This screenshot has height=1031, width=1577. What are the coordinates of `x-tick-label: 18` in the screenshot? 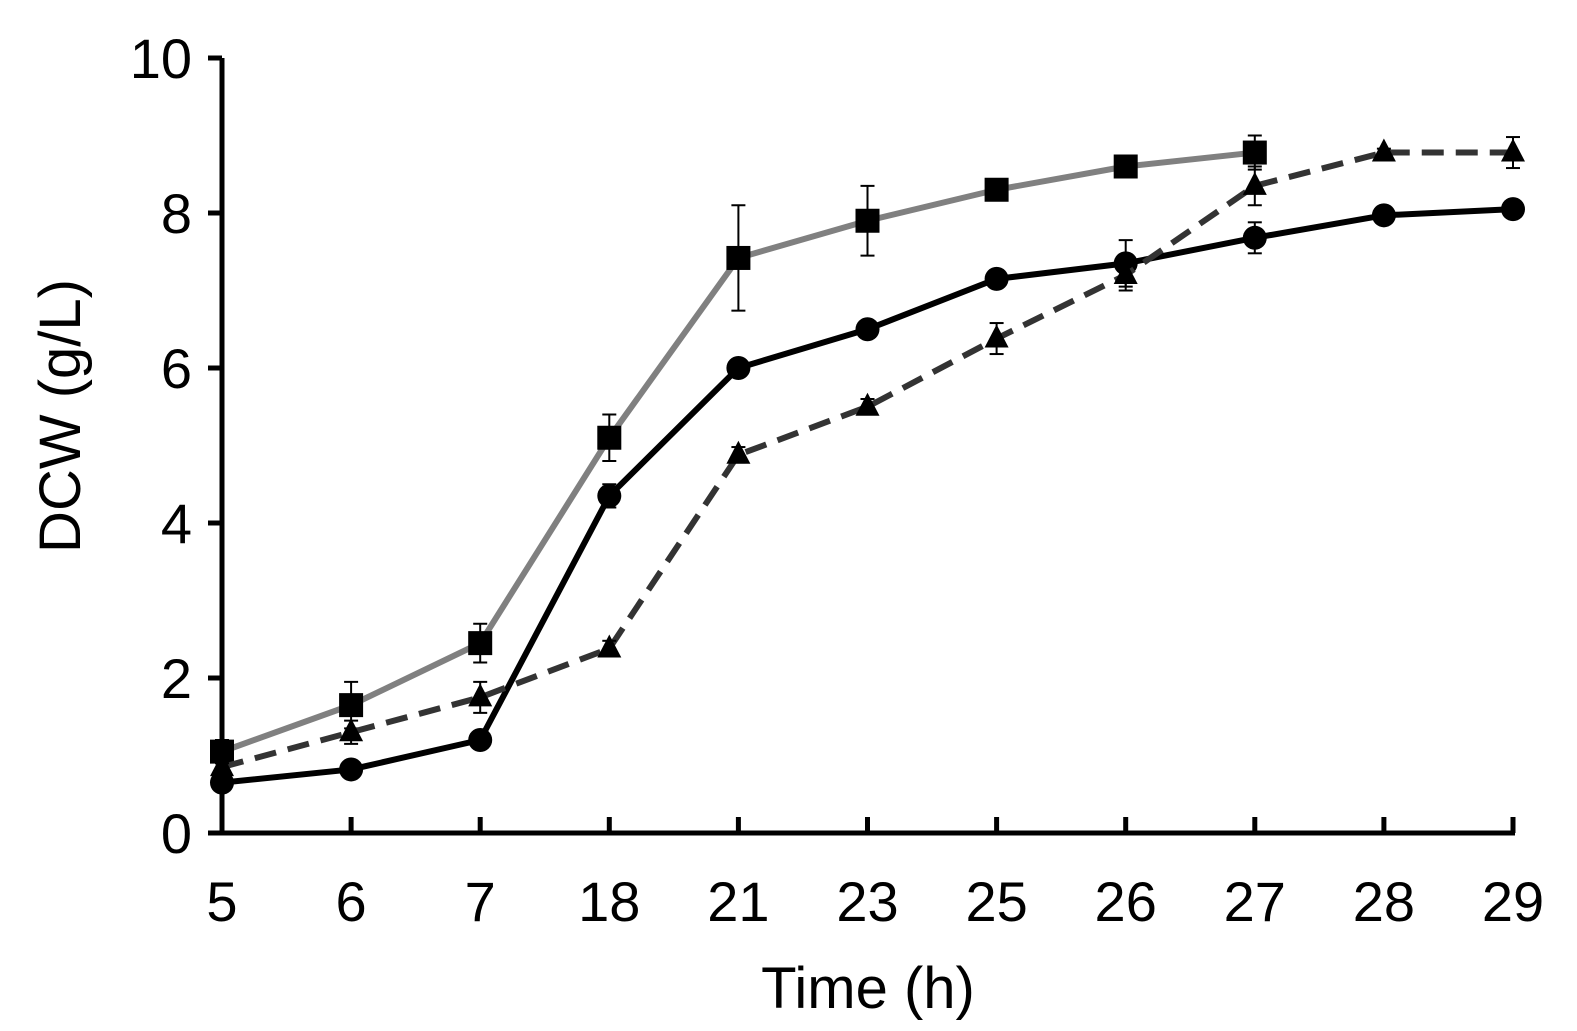 It's located at (609, 901).